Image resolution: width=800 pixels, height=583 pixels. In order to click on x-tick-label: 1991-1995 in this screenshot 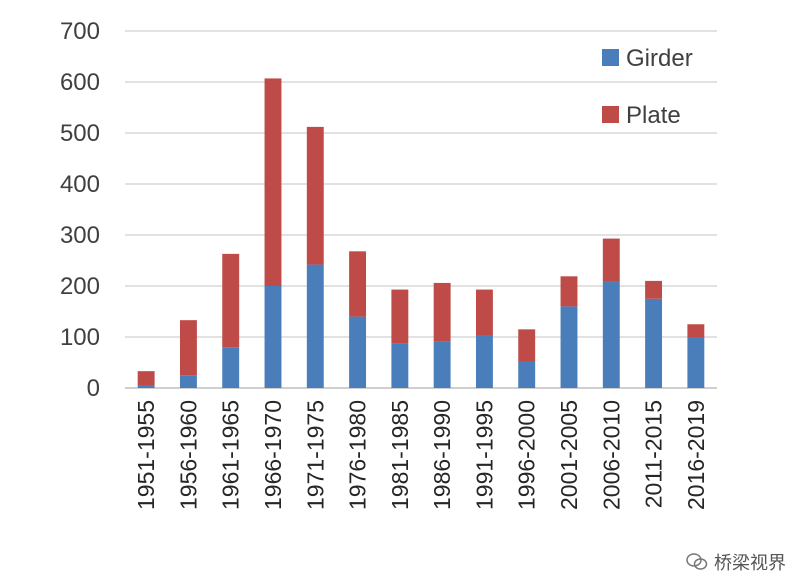, I will do `click(484, 455)`.